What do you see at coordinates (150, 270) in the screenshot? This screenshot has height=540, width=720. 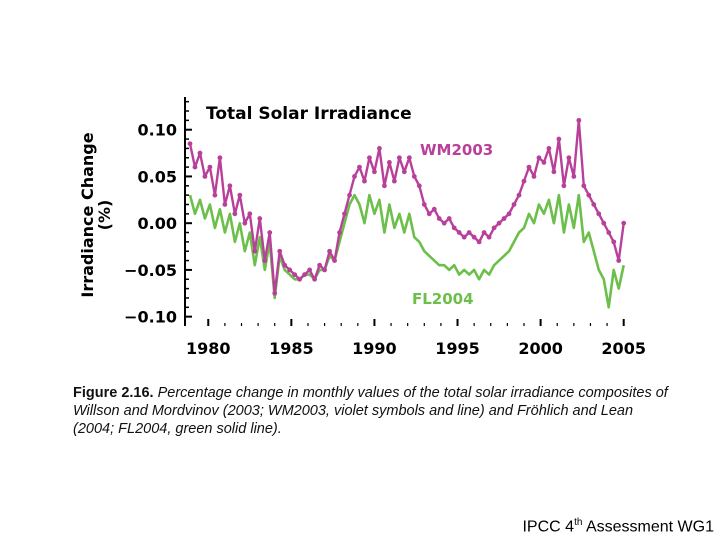 I see `y-tick-label: −0.05` at bounding box center [150, 270].